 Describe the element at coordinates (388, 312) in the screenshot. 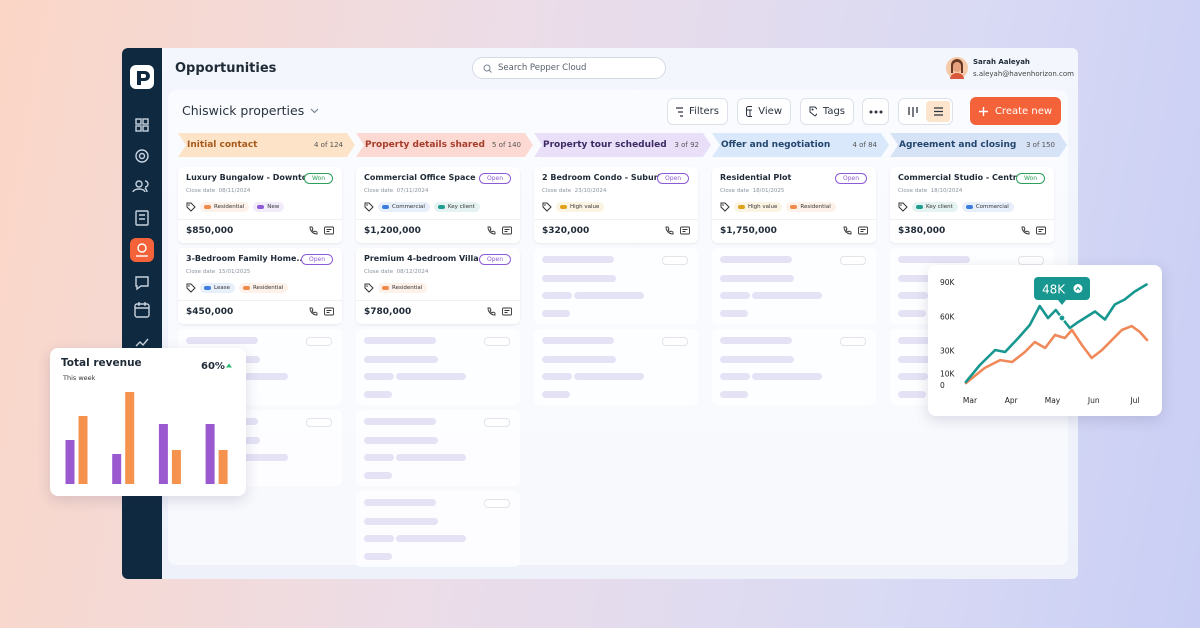

I see `deal-amount: $780,000` at that location.